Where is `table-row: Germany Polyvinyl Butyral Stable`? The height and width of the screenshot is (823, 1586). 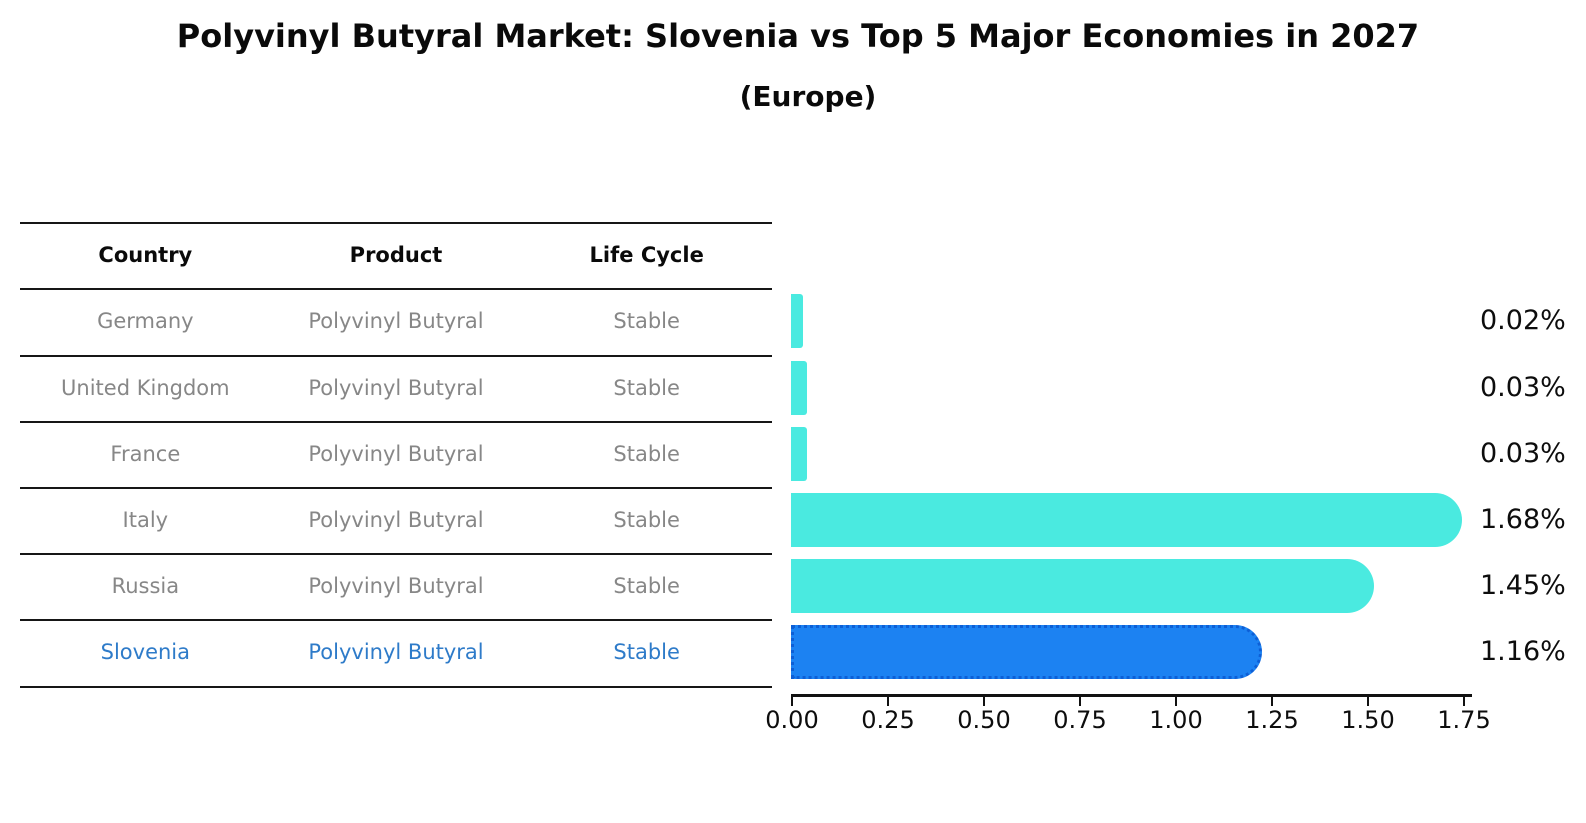
table-row: Germany Polyvinyl Butyral Stable is located at coordinates (396, 321).